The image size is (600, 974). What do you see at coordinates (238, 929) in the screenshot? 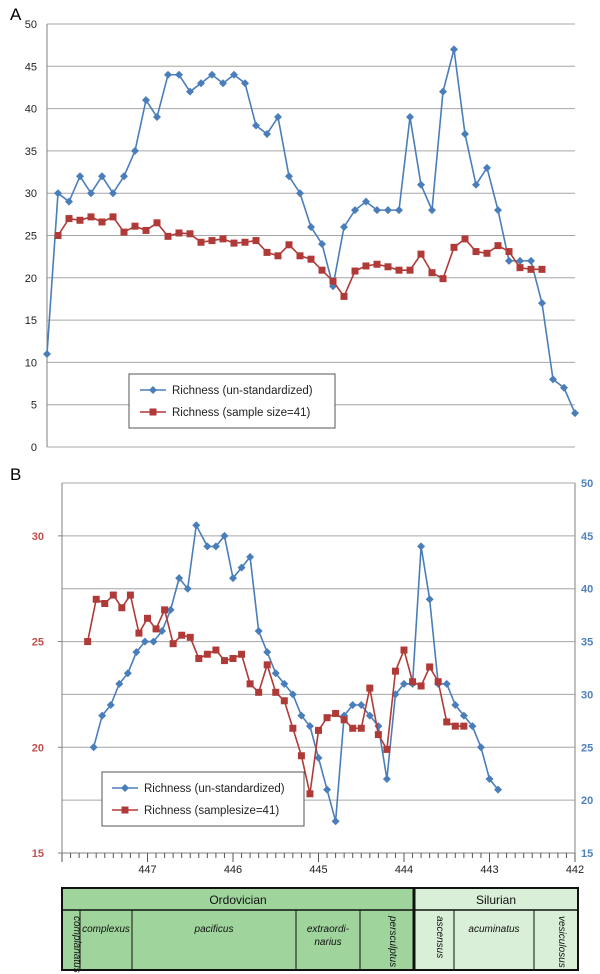
I see `period-box-ordovician` at bounding box center [238, 929].